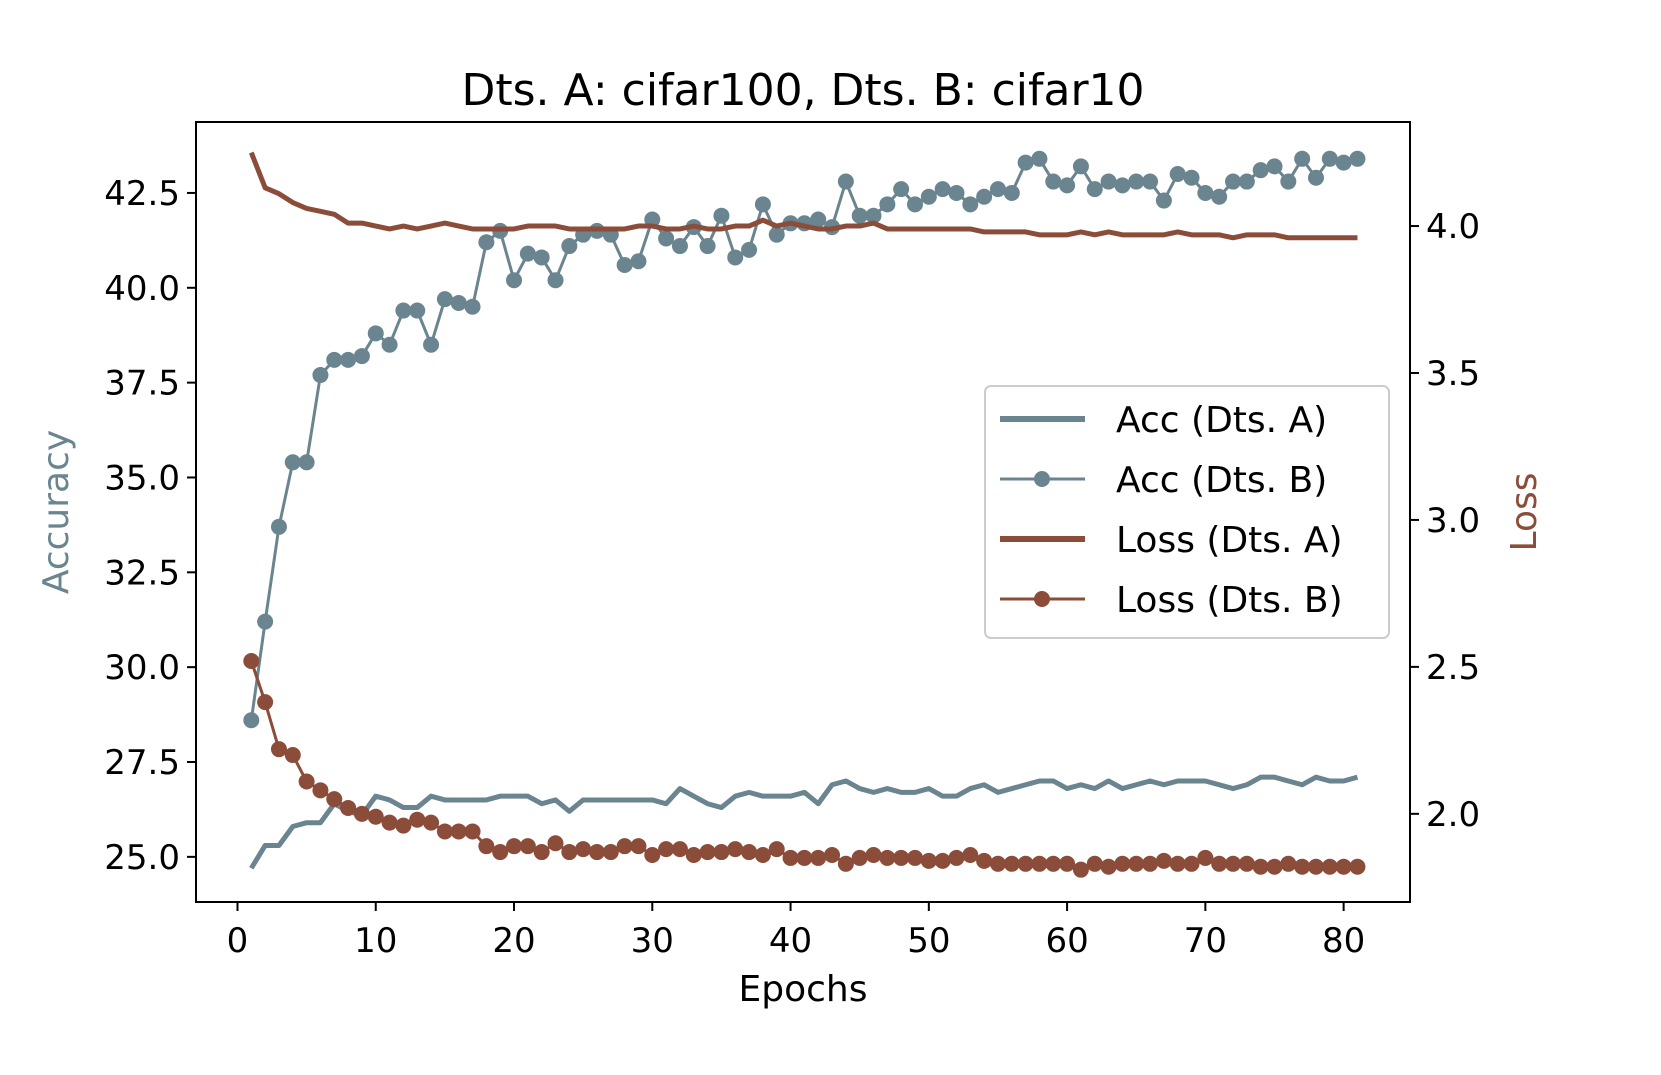 The image size is (1661, 1075). Describe the element at coordinates (1221, 480) in the screenshot. I see `legend-label: Acc (Dts. B)` at that location.